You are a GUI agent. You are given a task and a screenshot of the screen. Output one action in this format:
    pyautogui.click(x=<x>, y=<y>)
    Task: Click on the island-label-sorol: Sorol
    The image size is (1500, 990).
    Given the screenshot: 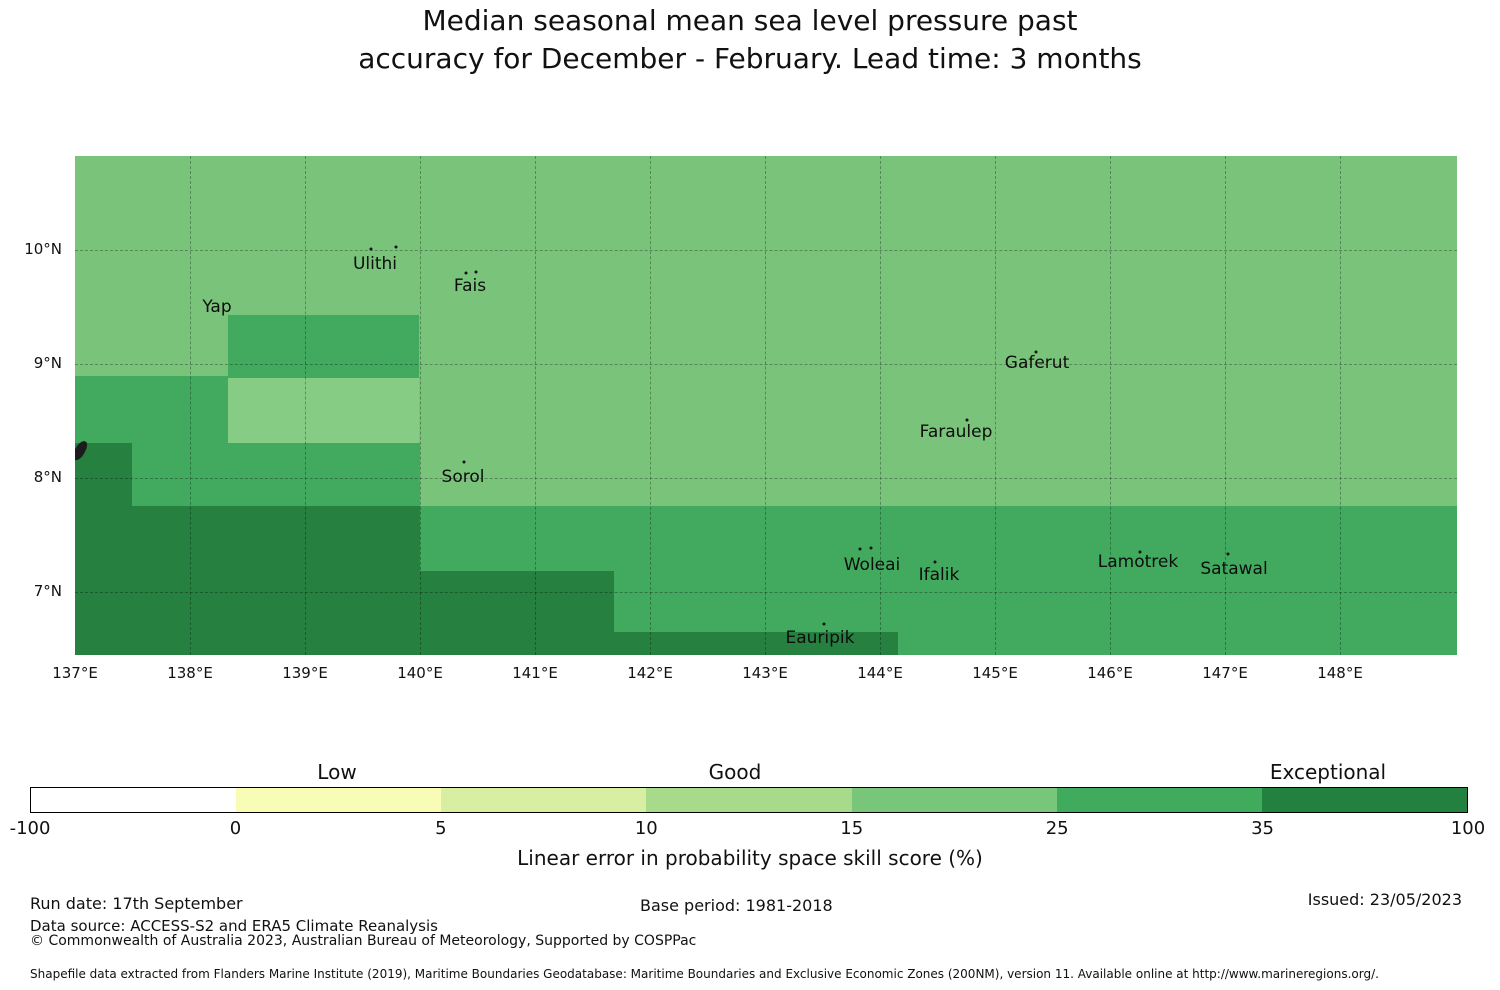 What is the action you would take?
    pyautogui.click(x=463, y=477)
    